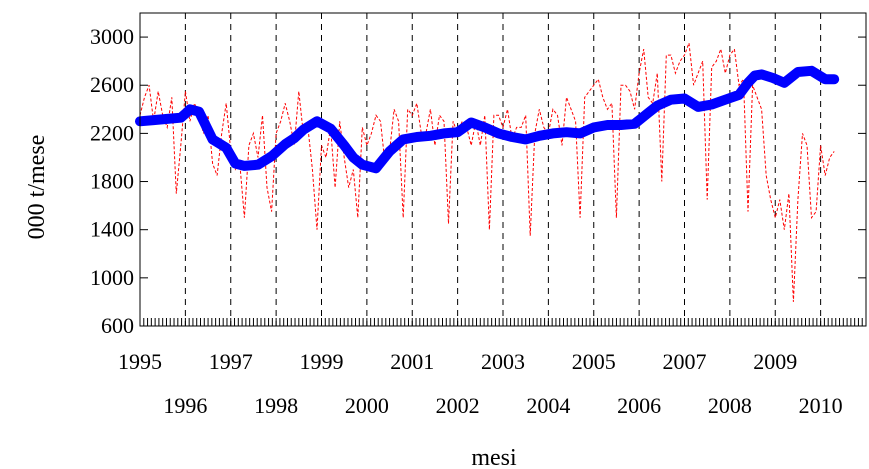 The image size is (869, 469). I want to click on y-tick-label: 1000, so click(112, 277).